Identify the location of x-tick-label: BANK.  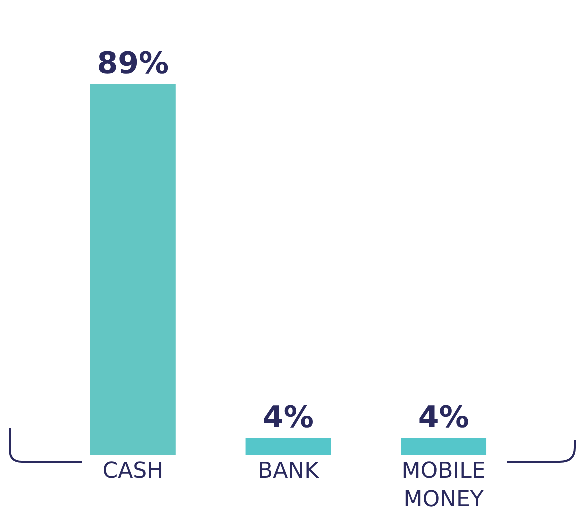
(289, 471).